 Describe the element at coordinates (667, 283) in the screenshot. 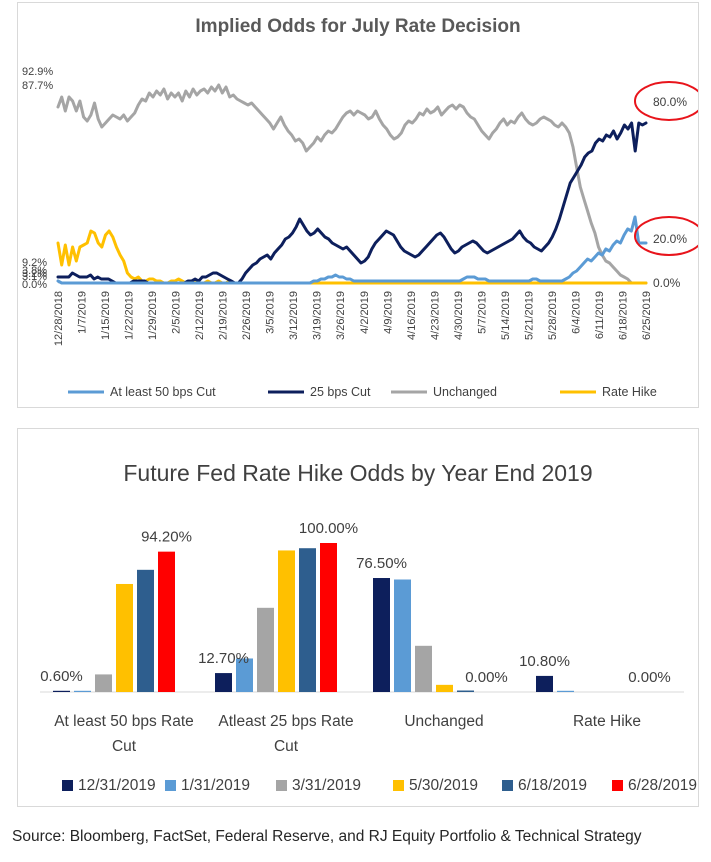

I see `right-value-label: 0.0%` at that location.